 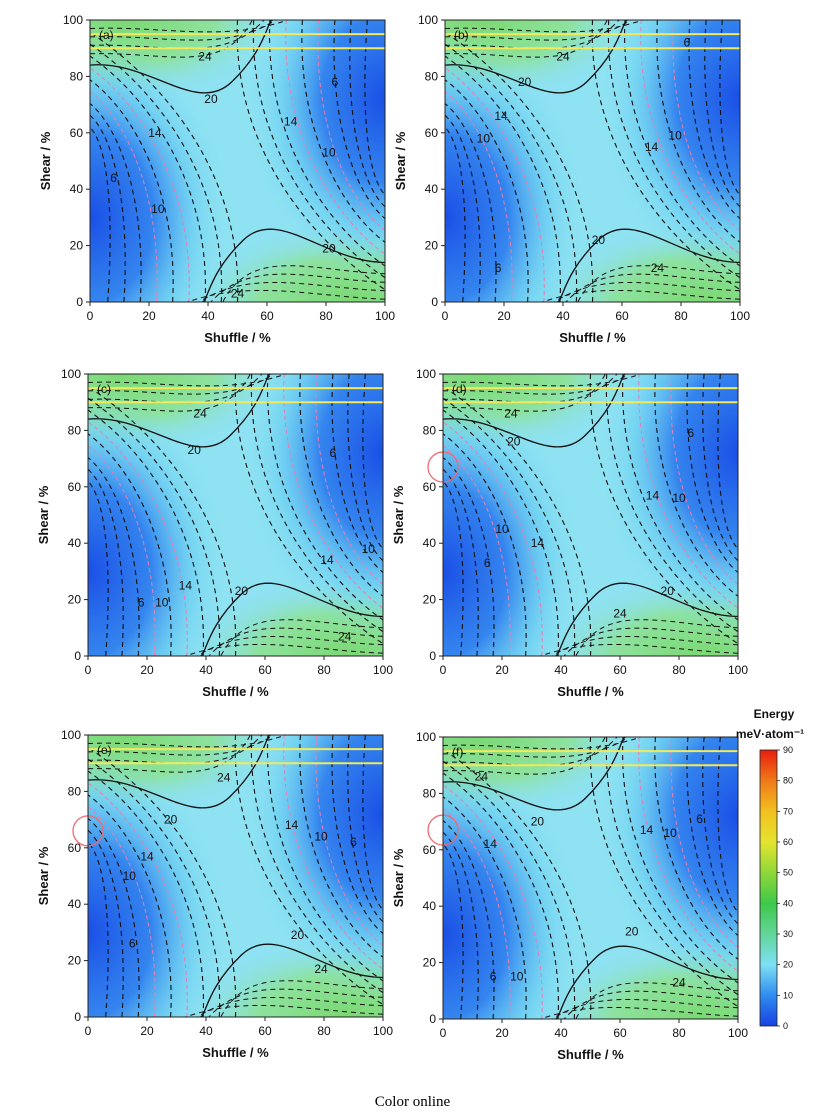 What do you see at coordinates (235, 691) in the screenshot?
I see `x-axis-label: Shuffle / %` at bounding box center [235, 691].